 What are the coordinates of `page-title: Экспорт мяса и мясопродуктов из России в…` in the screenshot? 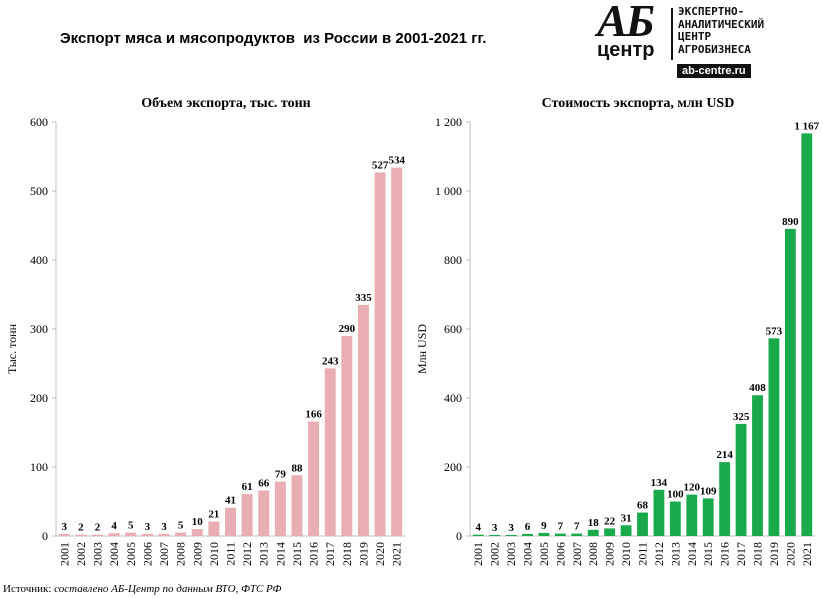 It's located at (273, 38).